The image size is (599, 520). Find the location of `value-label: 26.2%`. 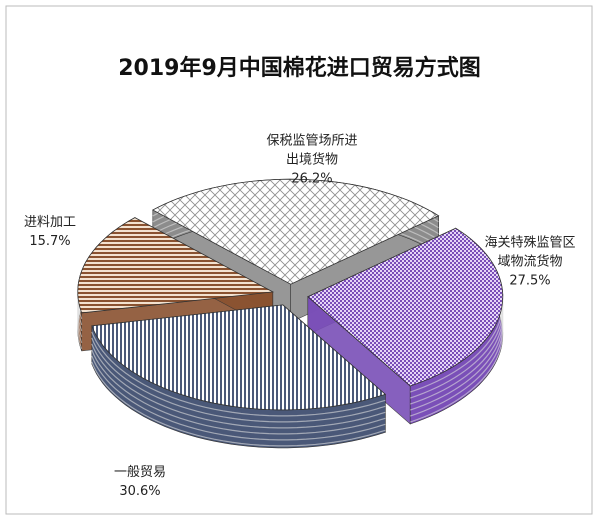

value-label: 26.2% is located at coordinates (312, 179).